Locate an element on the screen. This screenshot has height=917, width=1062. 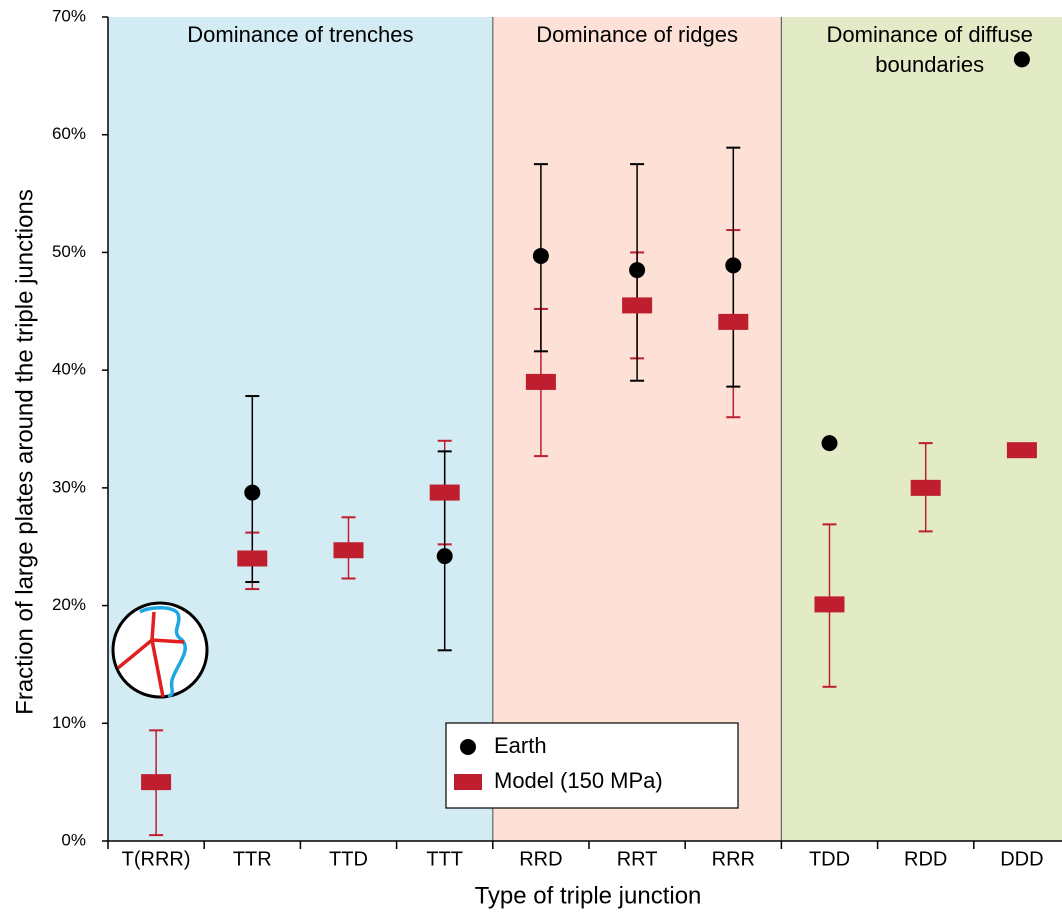
x-tick-label: RRT is located at coordinates (637, 859).